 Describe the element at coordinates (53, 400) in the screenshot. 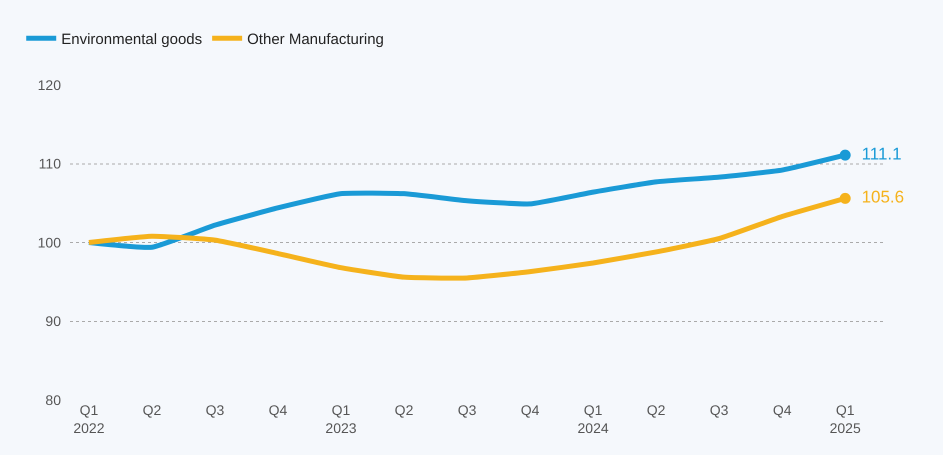

I see `y-tick-label: 80` at that location.